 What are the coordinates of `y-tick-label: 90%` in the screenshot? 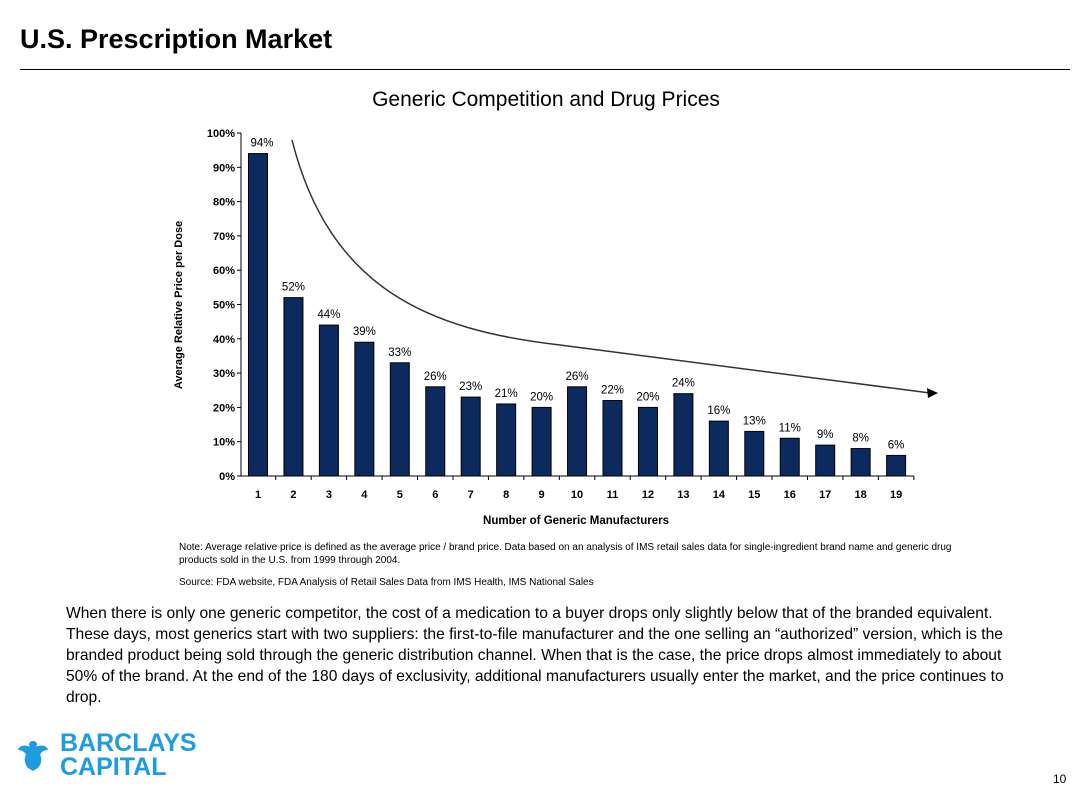 It's located at (224, 168).